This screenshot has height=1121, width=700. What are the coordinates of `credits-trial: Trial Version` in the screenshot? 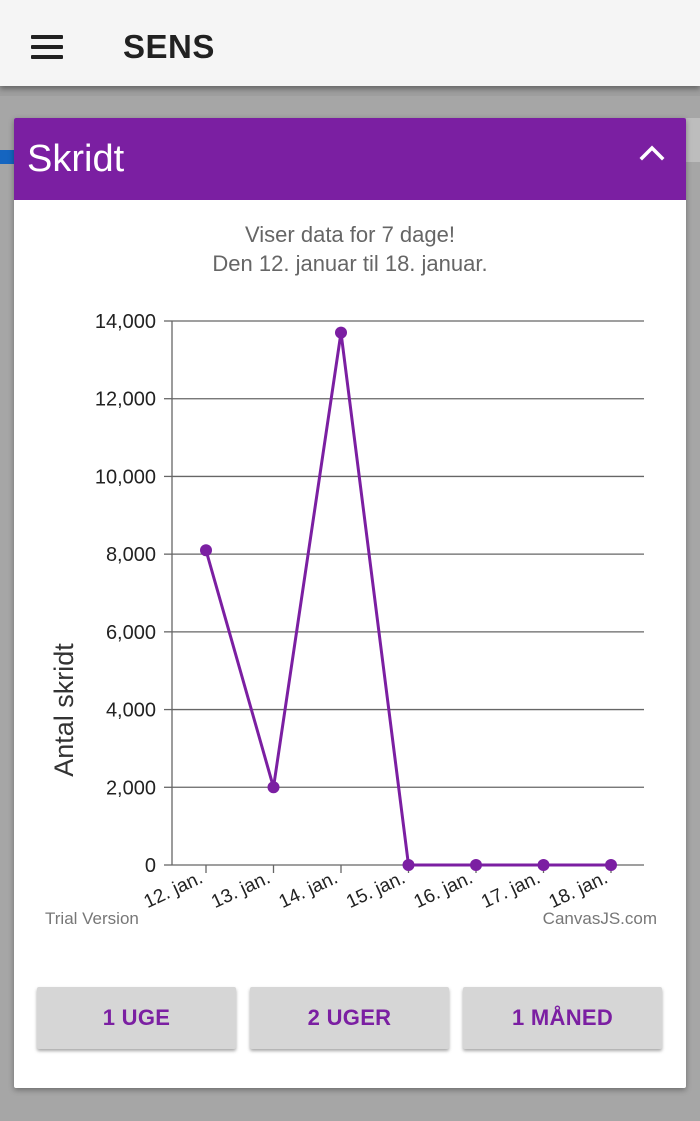 It's located at (92, 918).